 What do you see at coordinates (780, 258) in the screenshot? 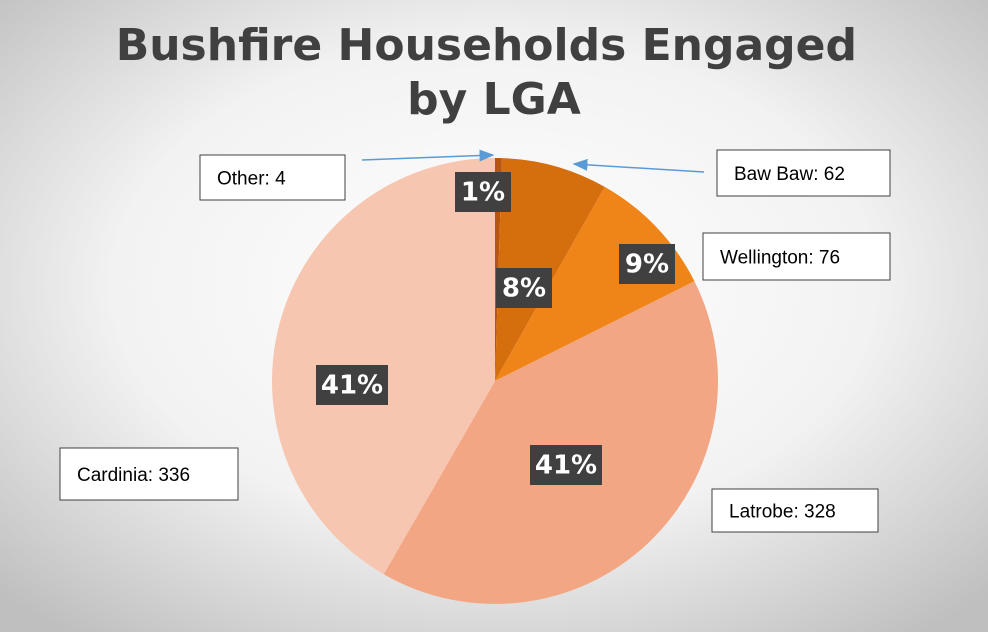
I see `callout-label: Wellington: 76` at bounding box center [780, 258].